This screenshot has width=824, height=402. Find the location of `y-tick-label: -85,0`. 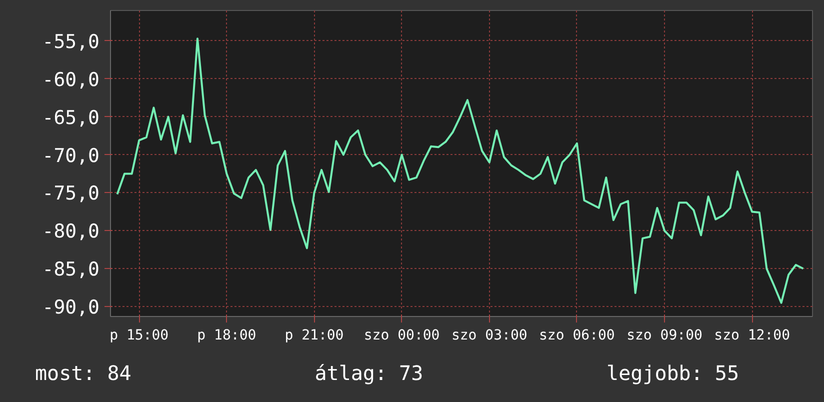

y-tick-label: -85,0 is located at coordinates (71, 269).